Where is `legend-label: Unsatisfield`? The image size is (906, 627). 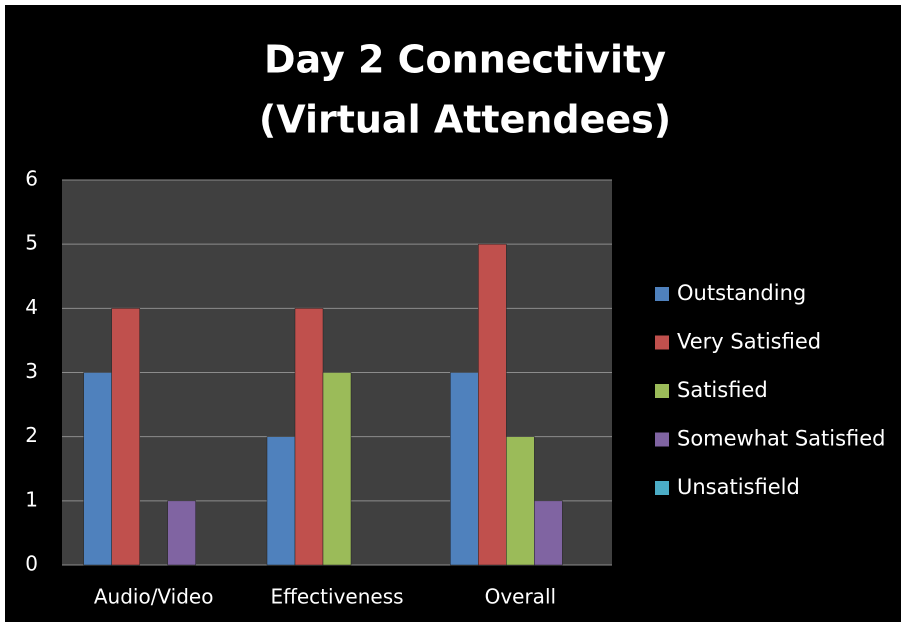 legend-label: Unsatisfield is located at coordinates (738, 487).